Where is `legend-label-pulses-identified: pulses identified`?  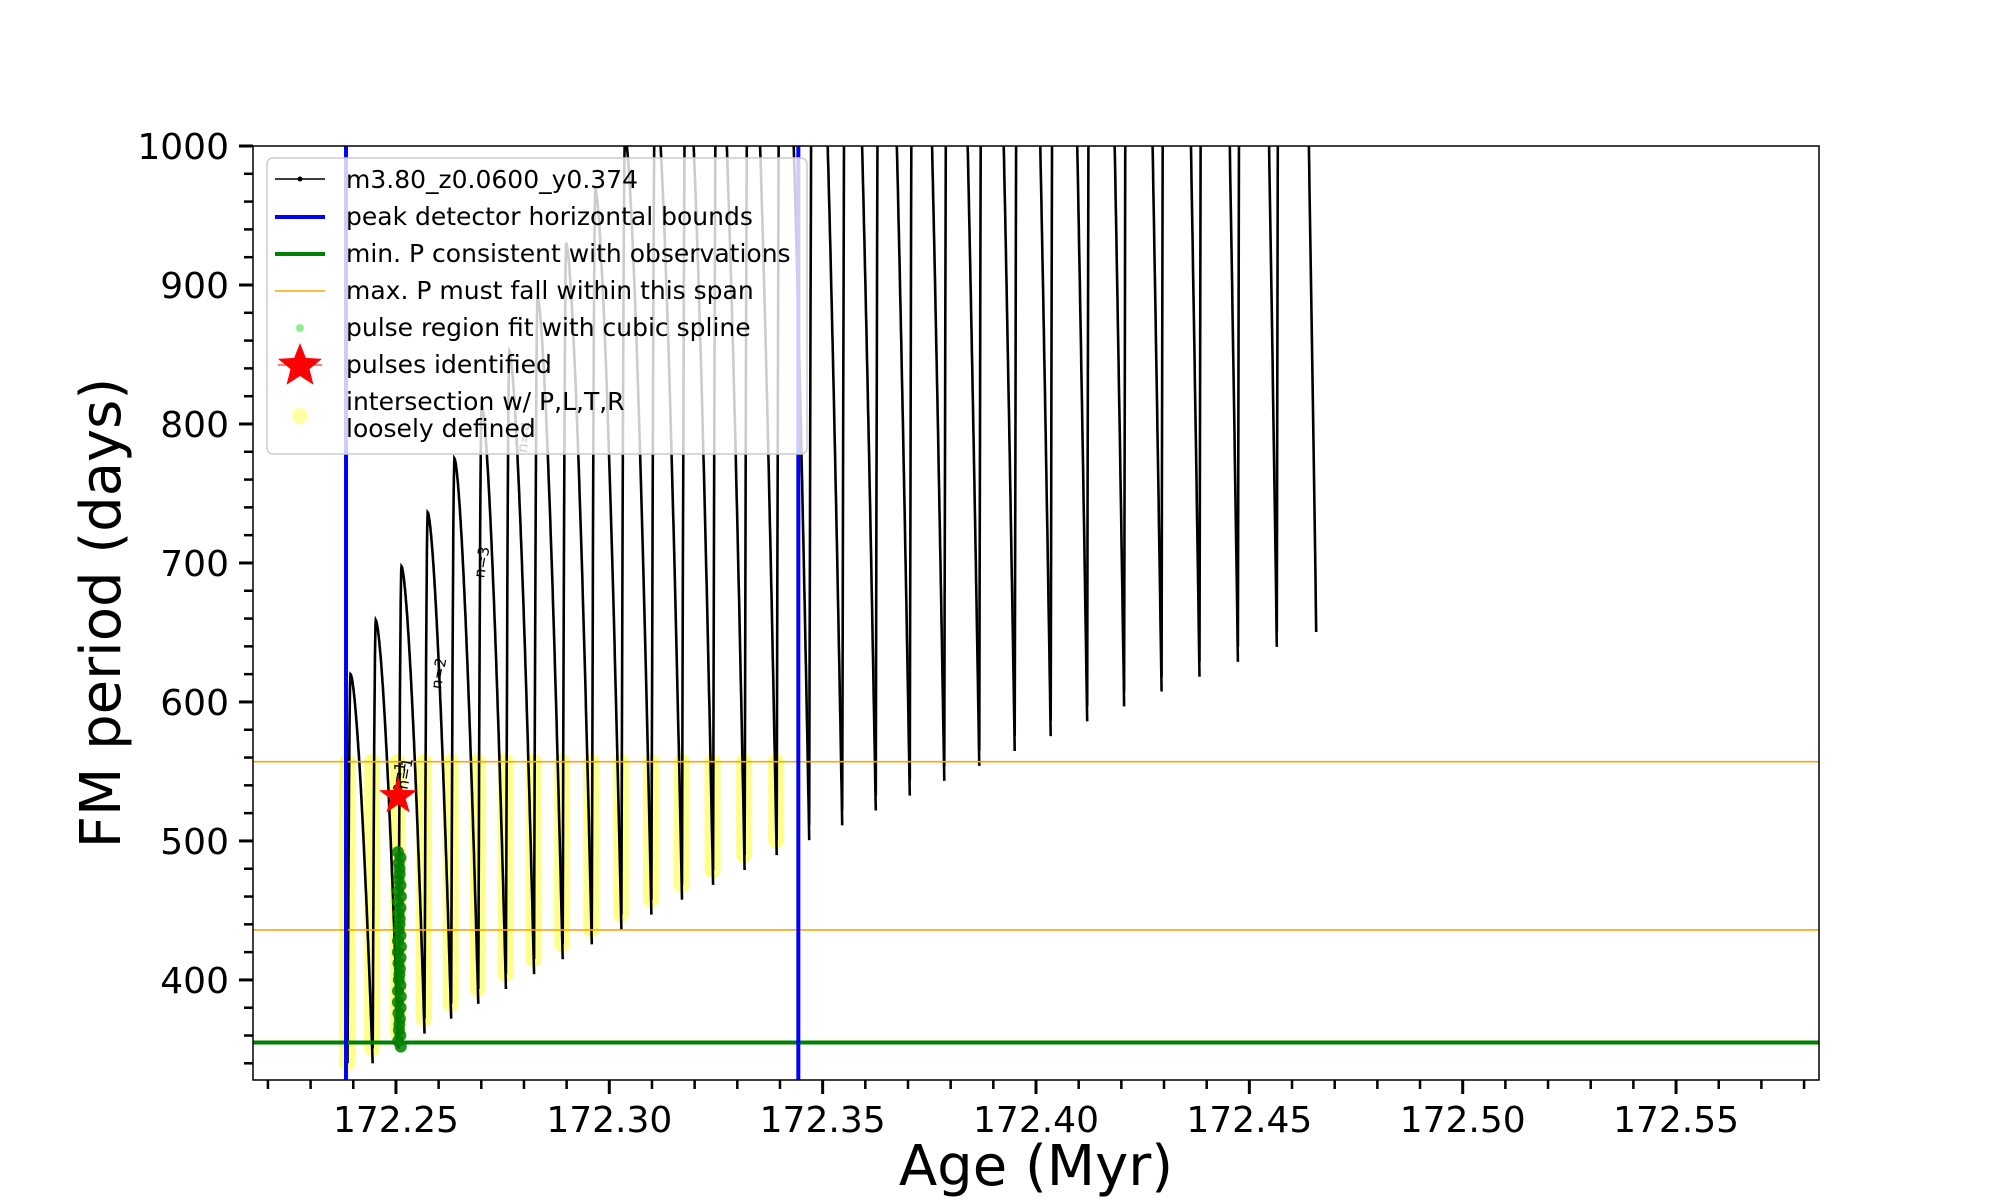
legend-label-pulses-identified: pulses identified is located at coordinates (449, 364).